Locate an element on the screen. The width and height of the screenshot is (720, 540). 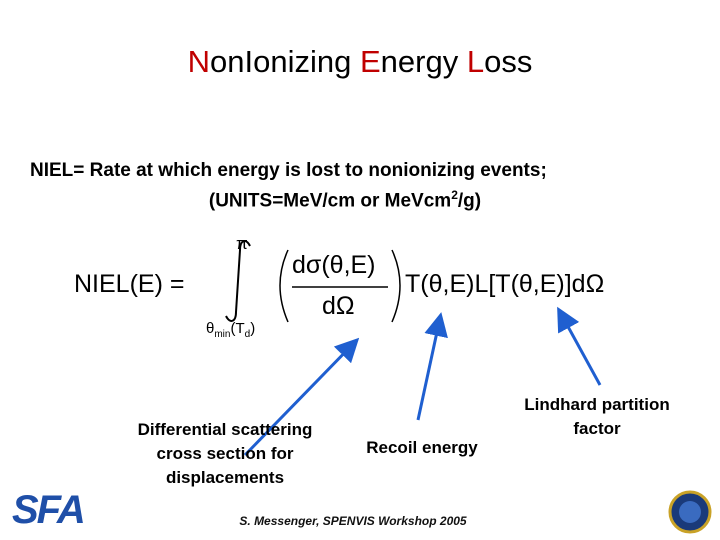
formula-rest: T(θ,E)L[T(θ,E)]dΩ is located at coordinates (505, 284).